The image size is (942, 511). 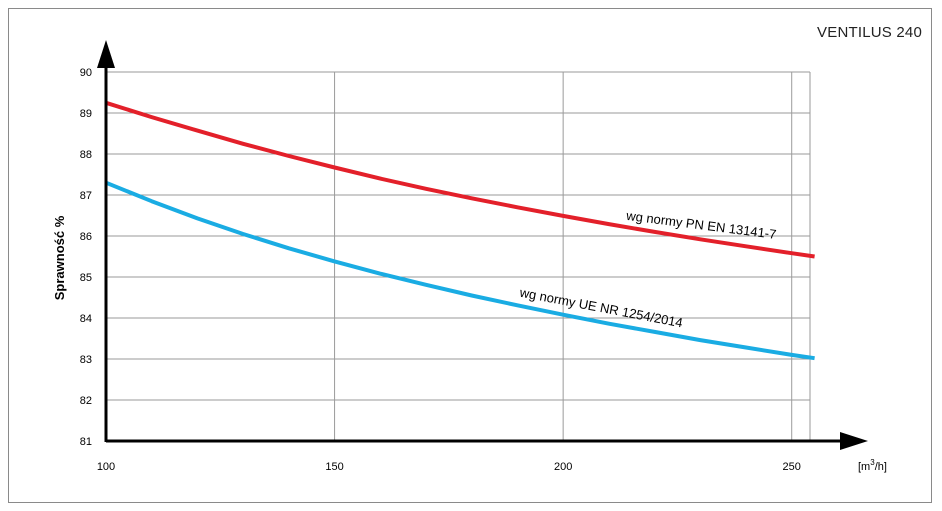 I want to click on x-tick-label-250: 250, so click(x=792, y=467).